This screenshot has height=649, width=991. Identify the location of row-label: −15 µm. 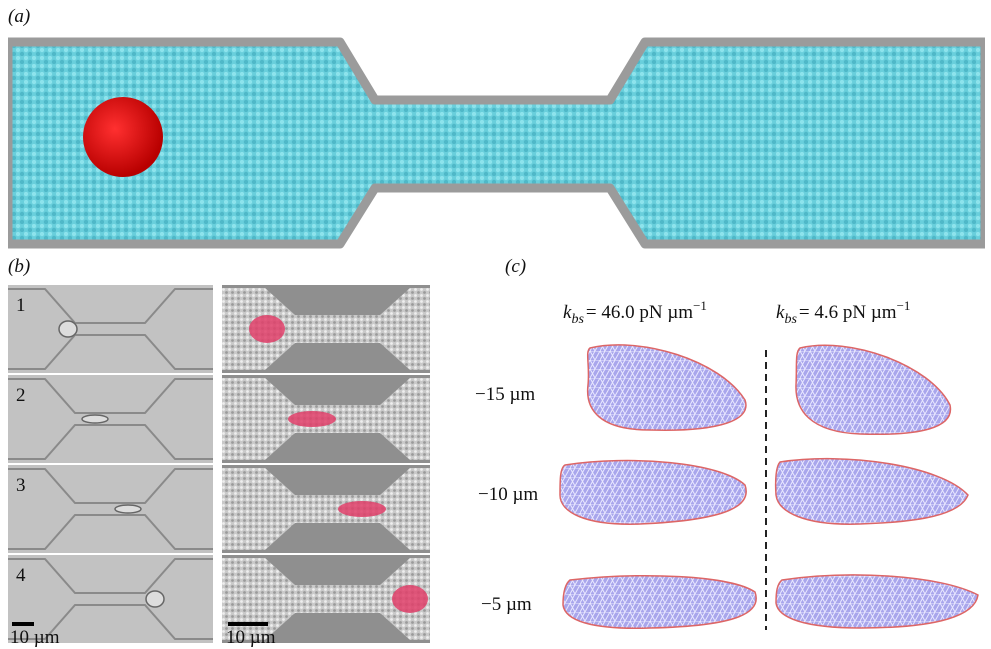
(505, 394).